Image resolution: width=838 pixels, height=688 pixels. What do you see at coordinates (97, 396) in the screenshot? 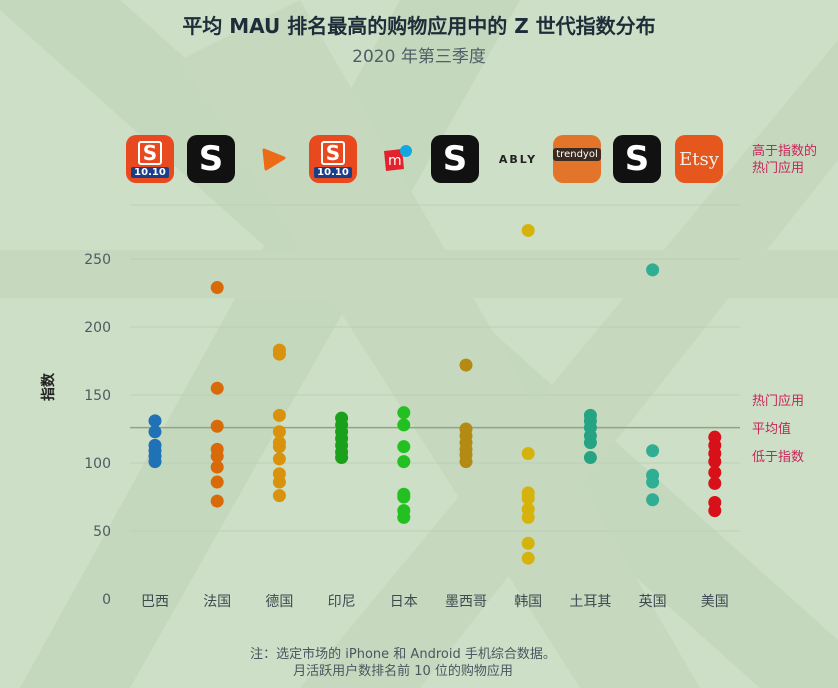
I see `y-tick-label: 150` at bounding box center [97, 396].